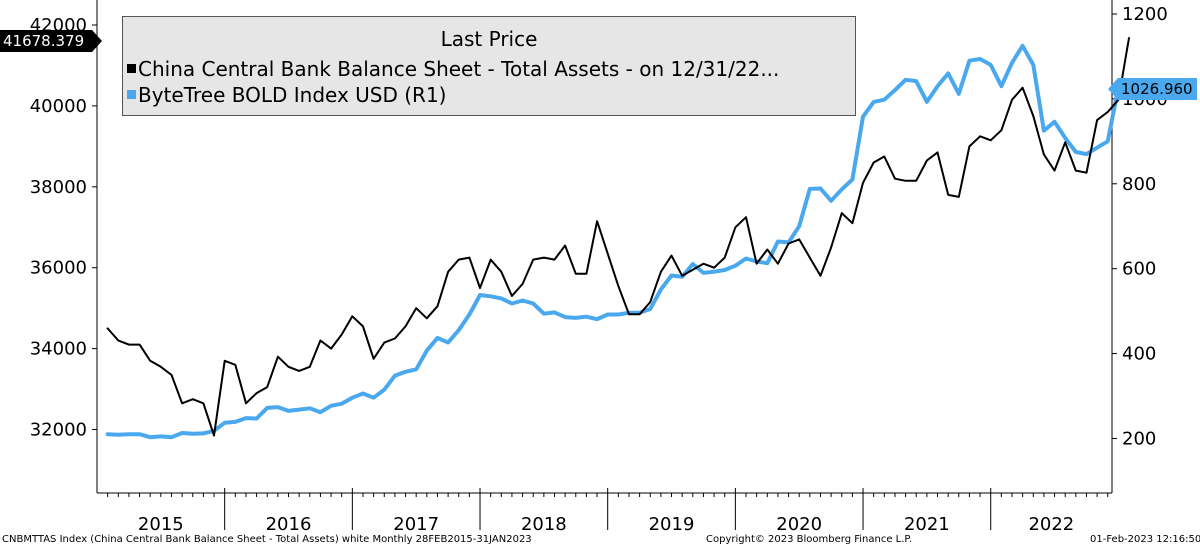  Describe the element at coordinates (289, 524) in the screenshot. I see `x-tick-label: 2016` at that location.